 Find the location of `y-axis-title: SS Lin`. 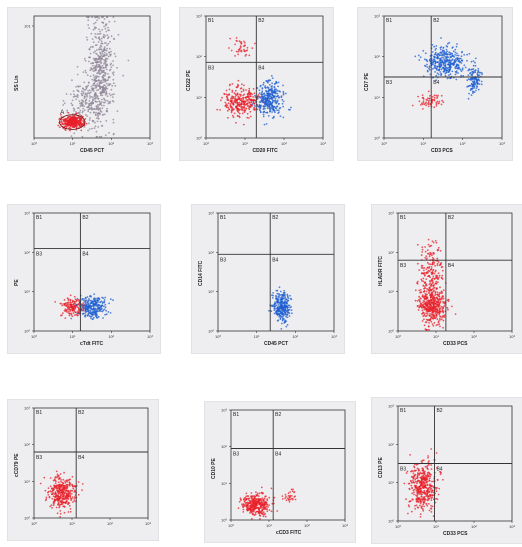

y-axis-title: SS Lin is located at coordinates (17, 83).